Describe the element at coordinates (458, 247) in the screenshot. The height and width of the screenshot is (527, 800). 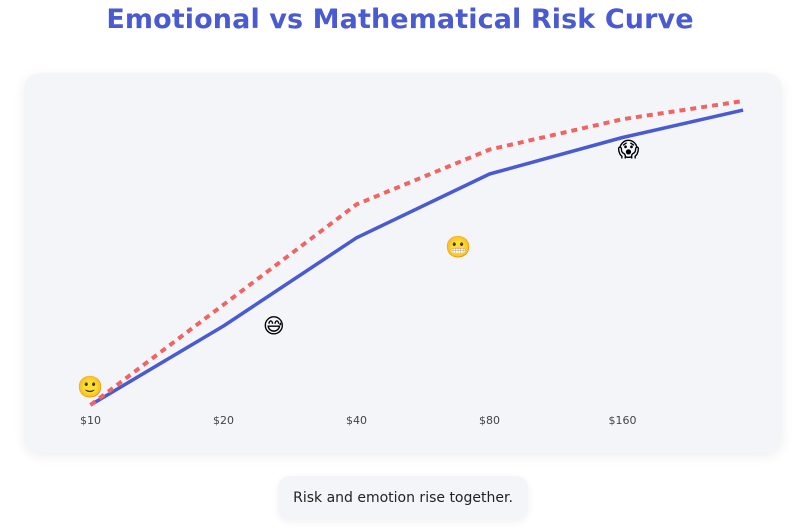
I see `emoji-marker: 😬` at that location.